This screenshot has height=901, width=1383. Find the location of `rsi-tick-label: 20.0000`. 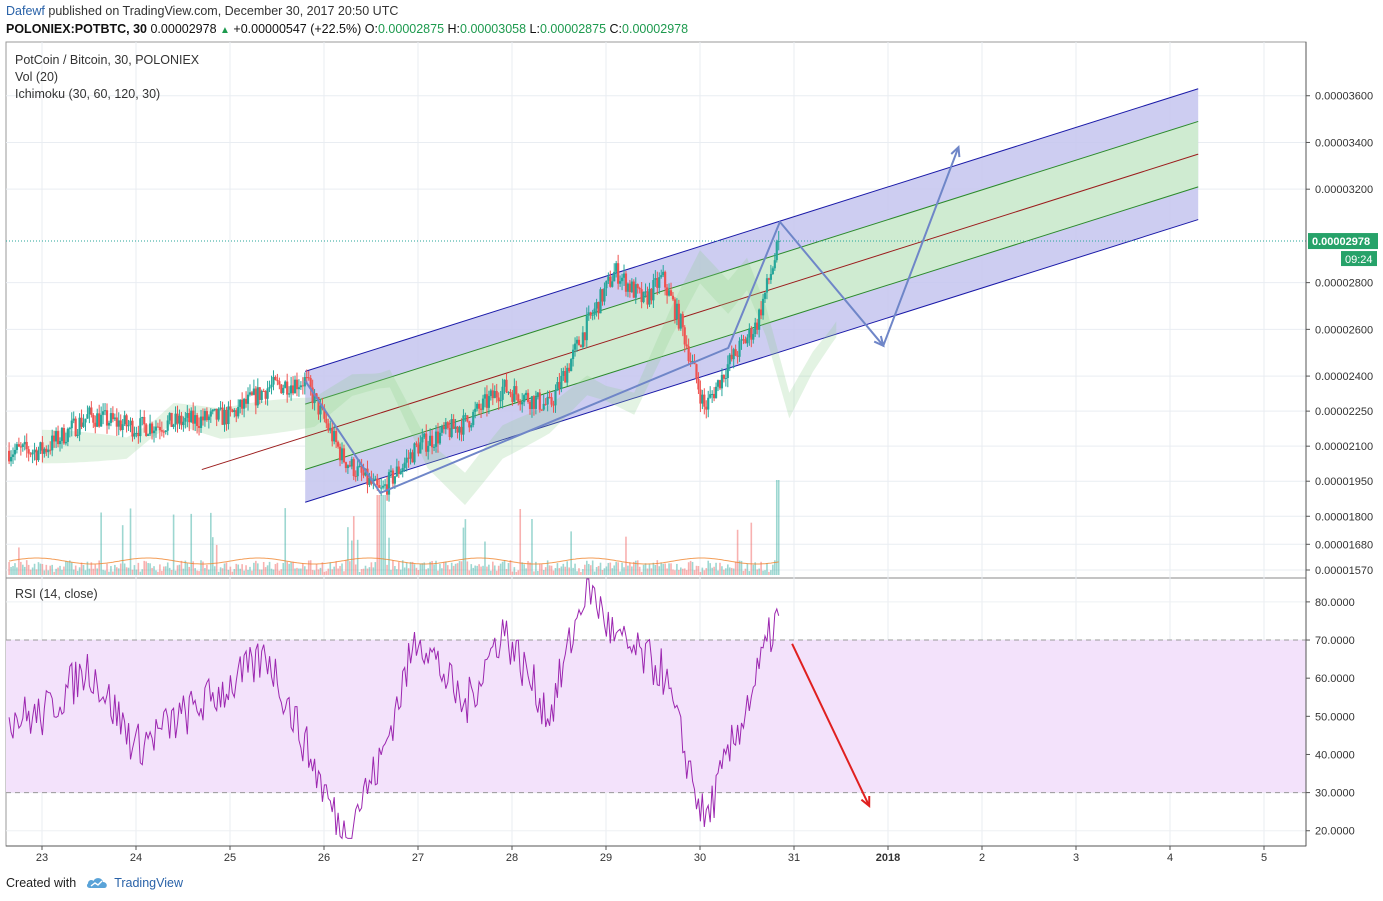

rsi-tick-label: 20.0000 is located at coordinates (1335, 832).